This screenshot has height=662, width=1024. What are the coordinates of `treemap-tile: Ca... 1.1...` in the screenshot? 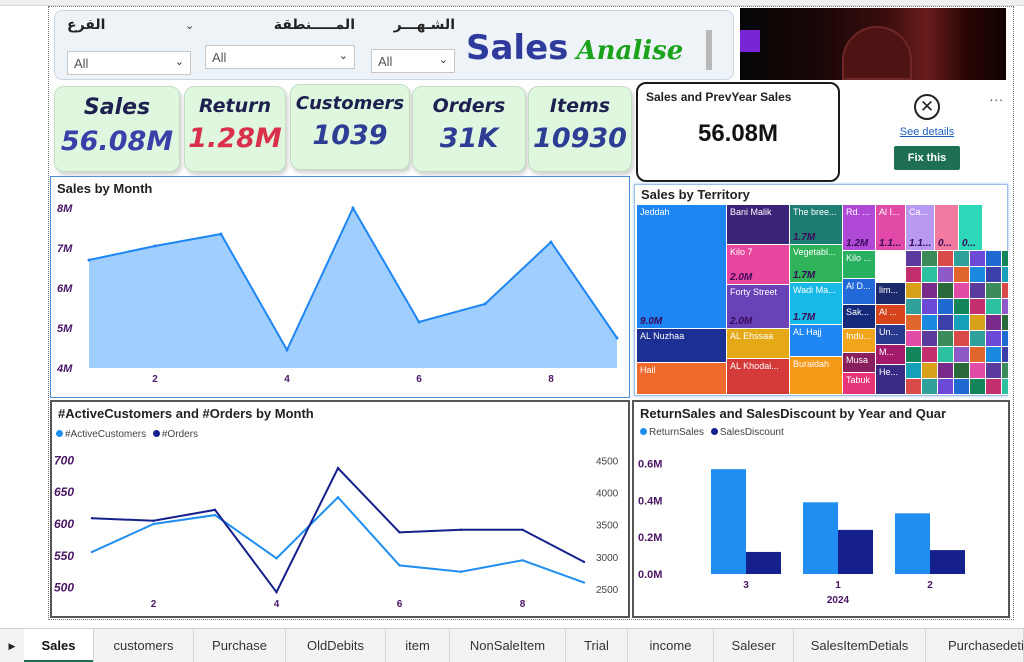 It's located at (920, 228).